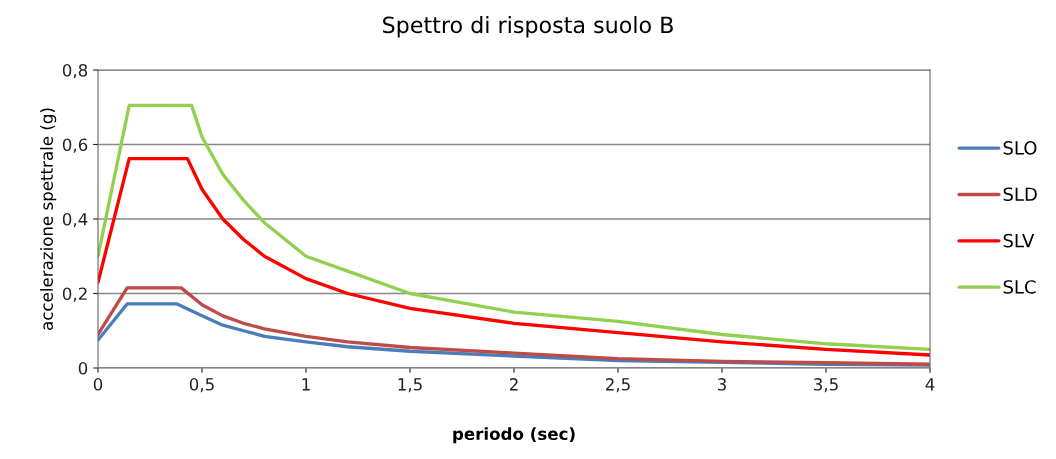  Describe the element at coordinates (1019, 287) in the screenshot. I see `legend-label: SLC` at that location.